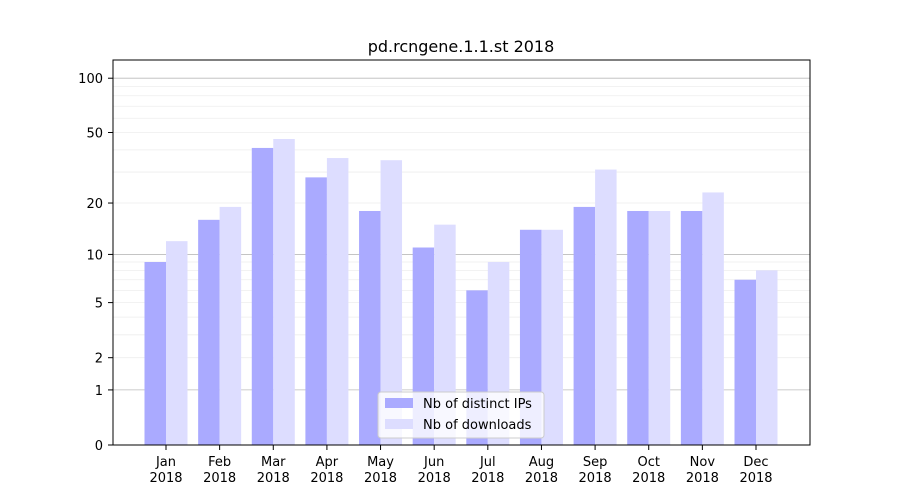  Describe the element at coordinates (99, 359) in the screenshot. I see `y-tick-label: 2` at that location.